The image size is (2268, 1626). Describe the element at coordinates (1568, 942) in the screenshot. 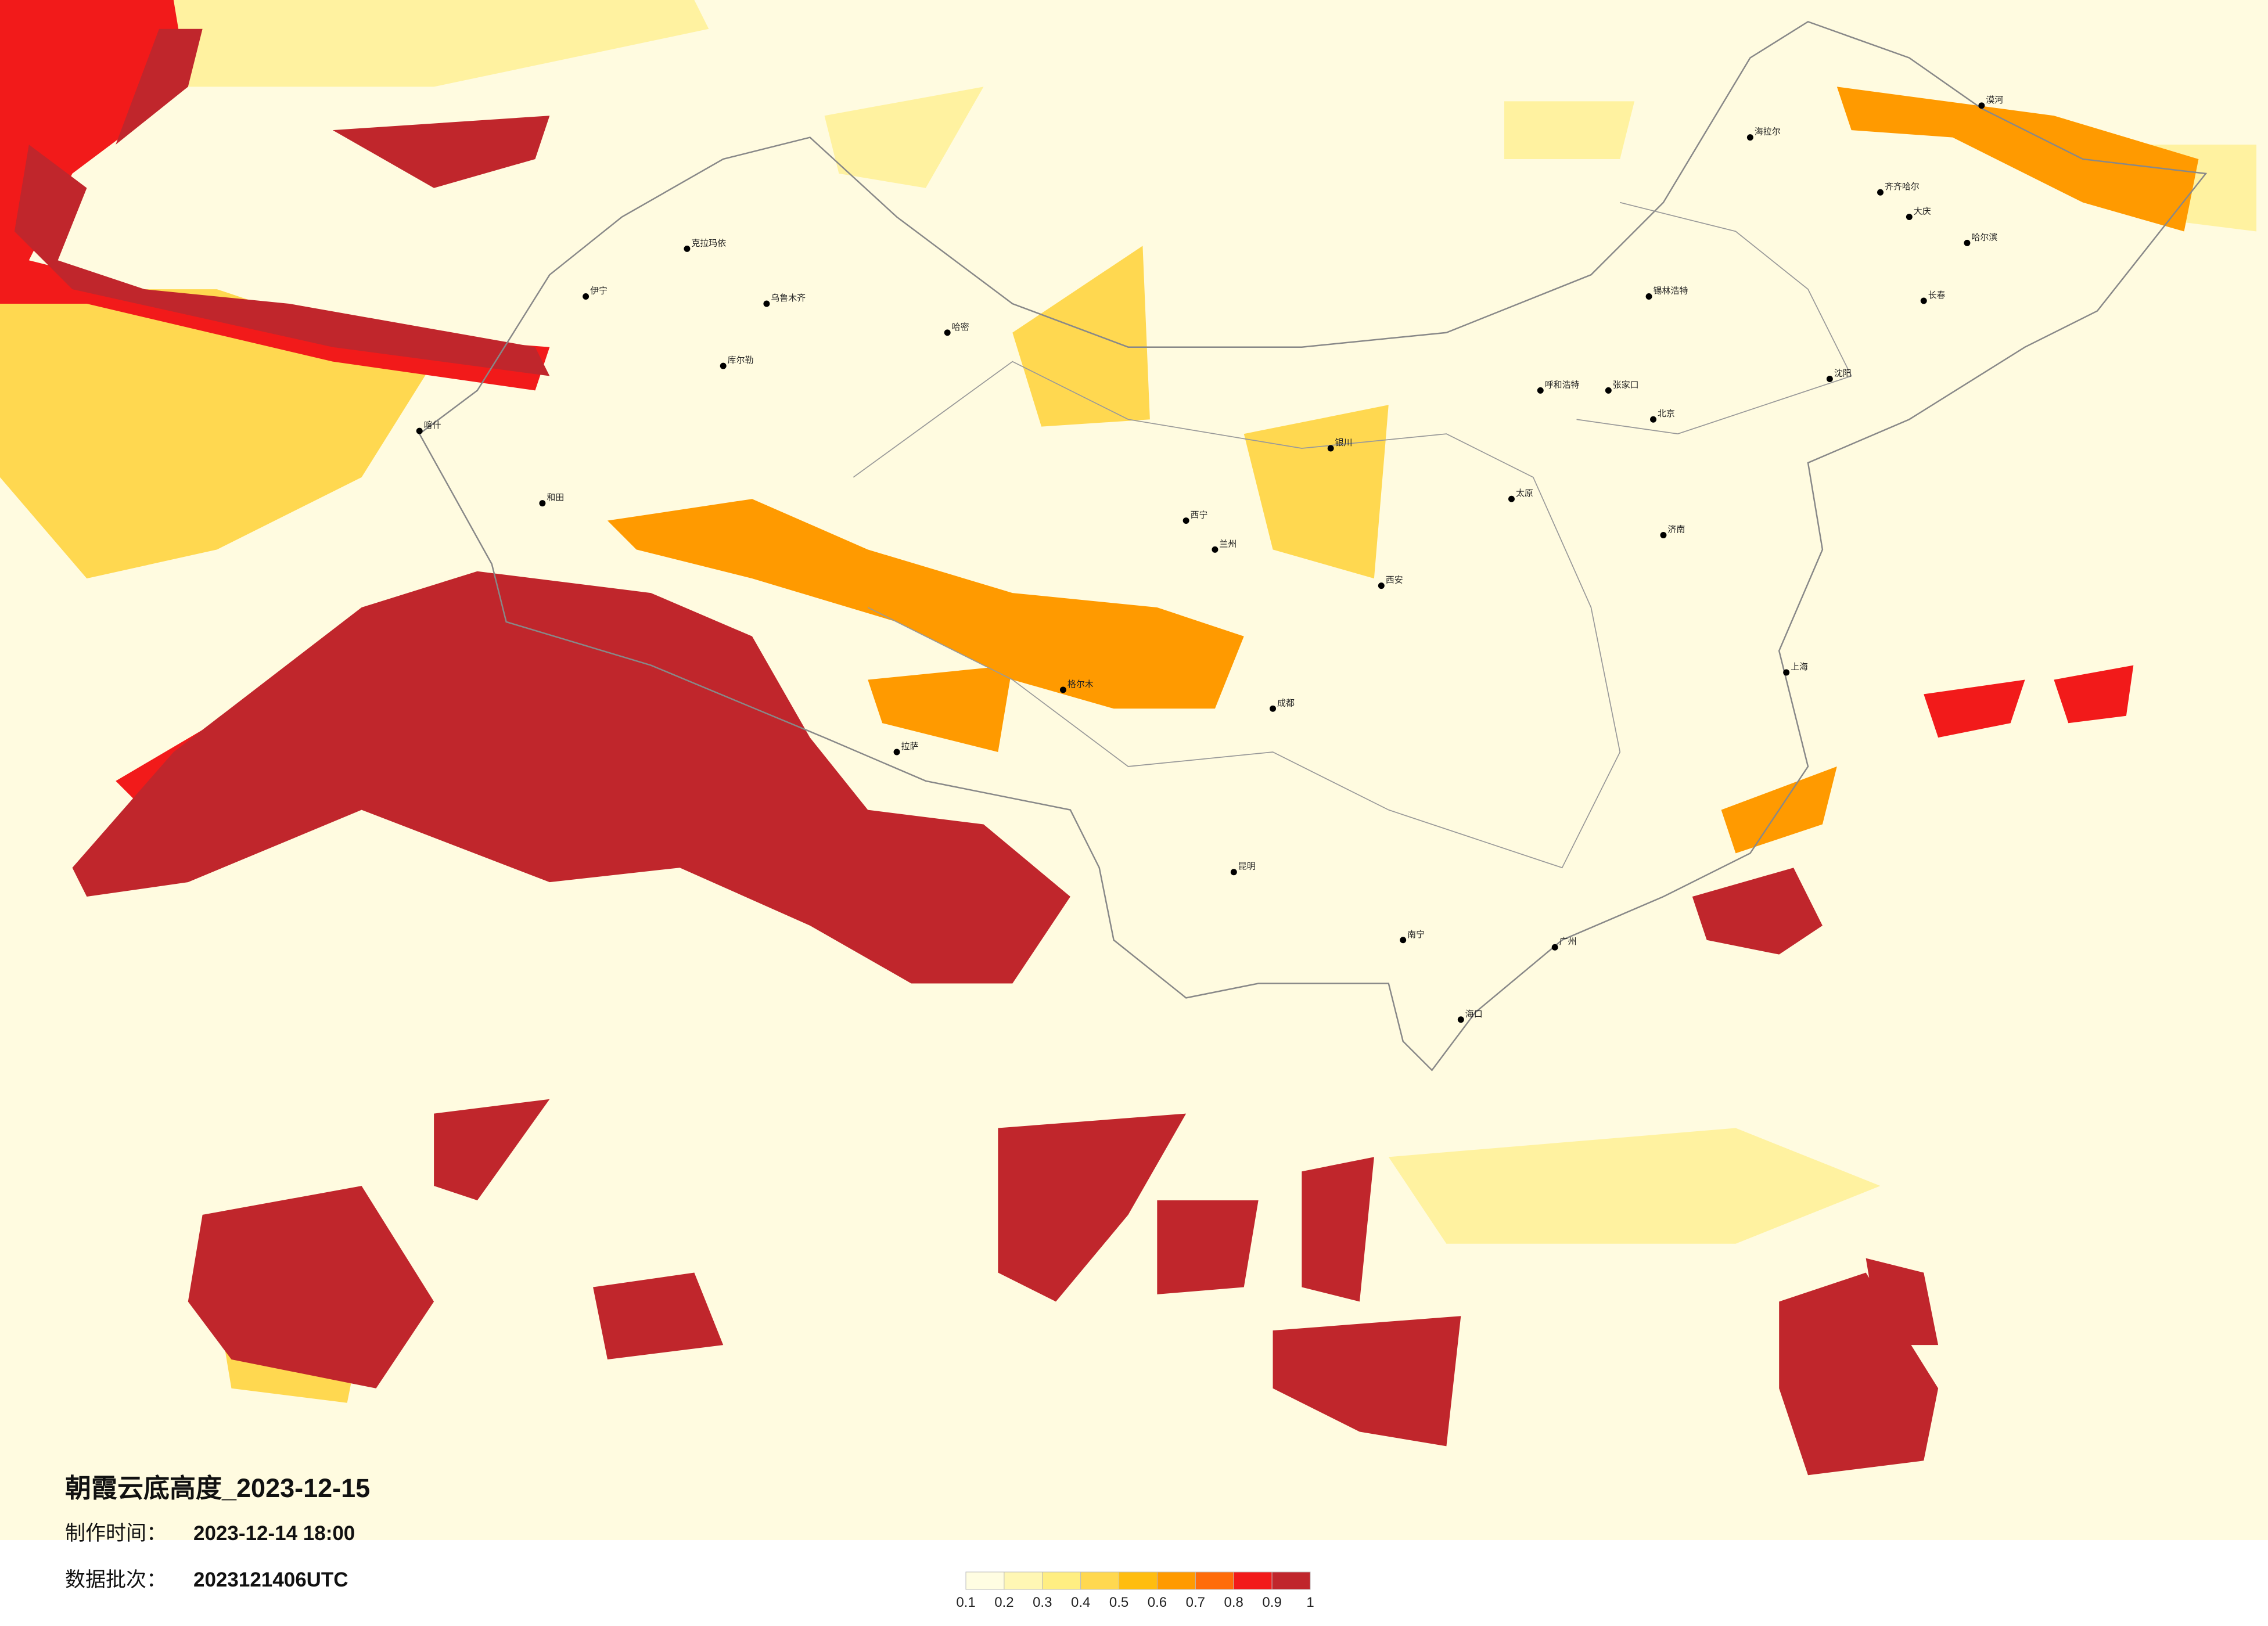

I see `city-label: 广州` at that location.